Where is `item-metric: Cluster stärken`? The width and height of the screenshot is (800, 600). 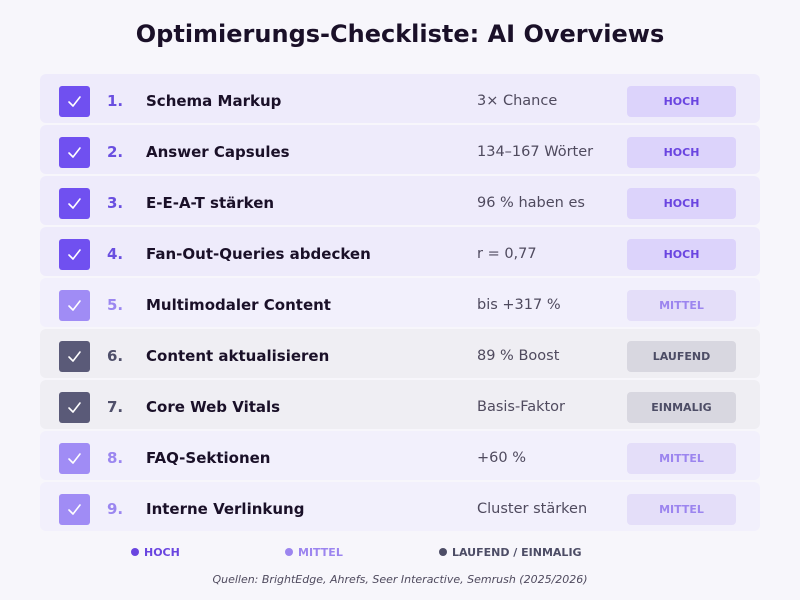
item-metric: Cluster stärken is located at coordinates (532, 509).